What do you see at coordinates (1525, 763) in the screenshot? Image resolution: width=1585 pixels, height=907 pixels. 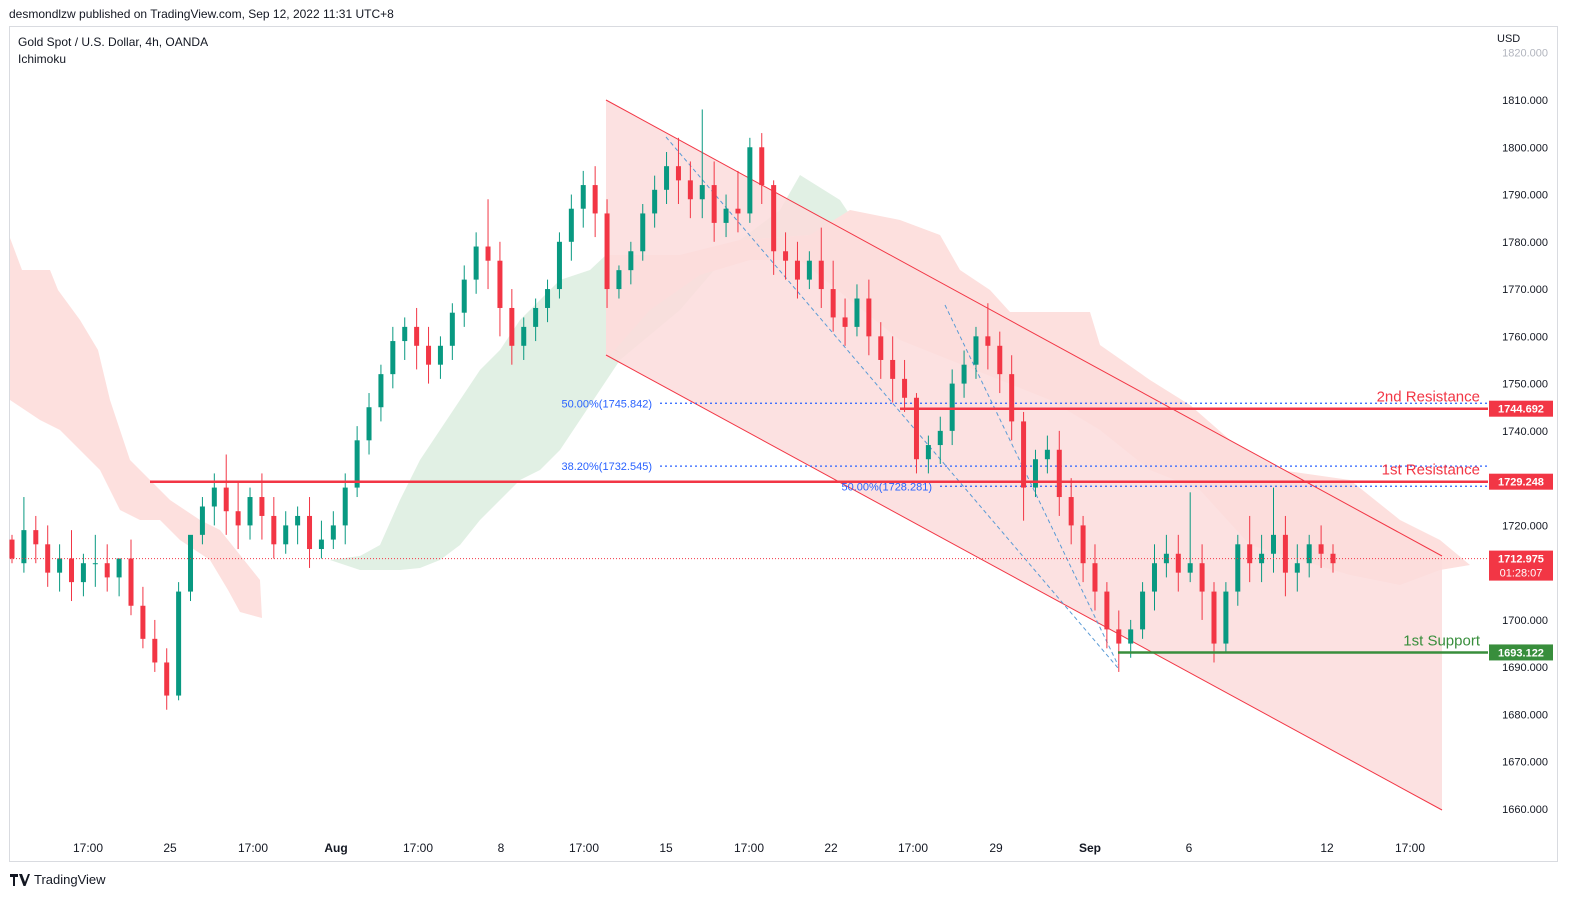 I see `price-tick-label: 1670.000` at bounding box center [1525, 763].